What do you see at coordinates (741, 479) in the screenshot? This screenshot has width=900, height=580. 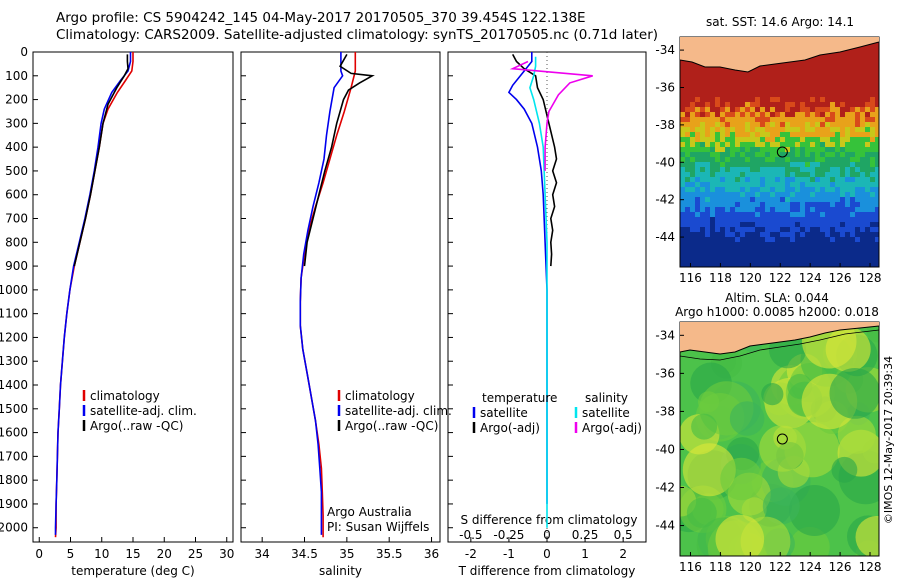 I see `sla-anomaly-blob` at bounding box center [741, 479].